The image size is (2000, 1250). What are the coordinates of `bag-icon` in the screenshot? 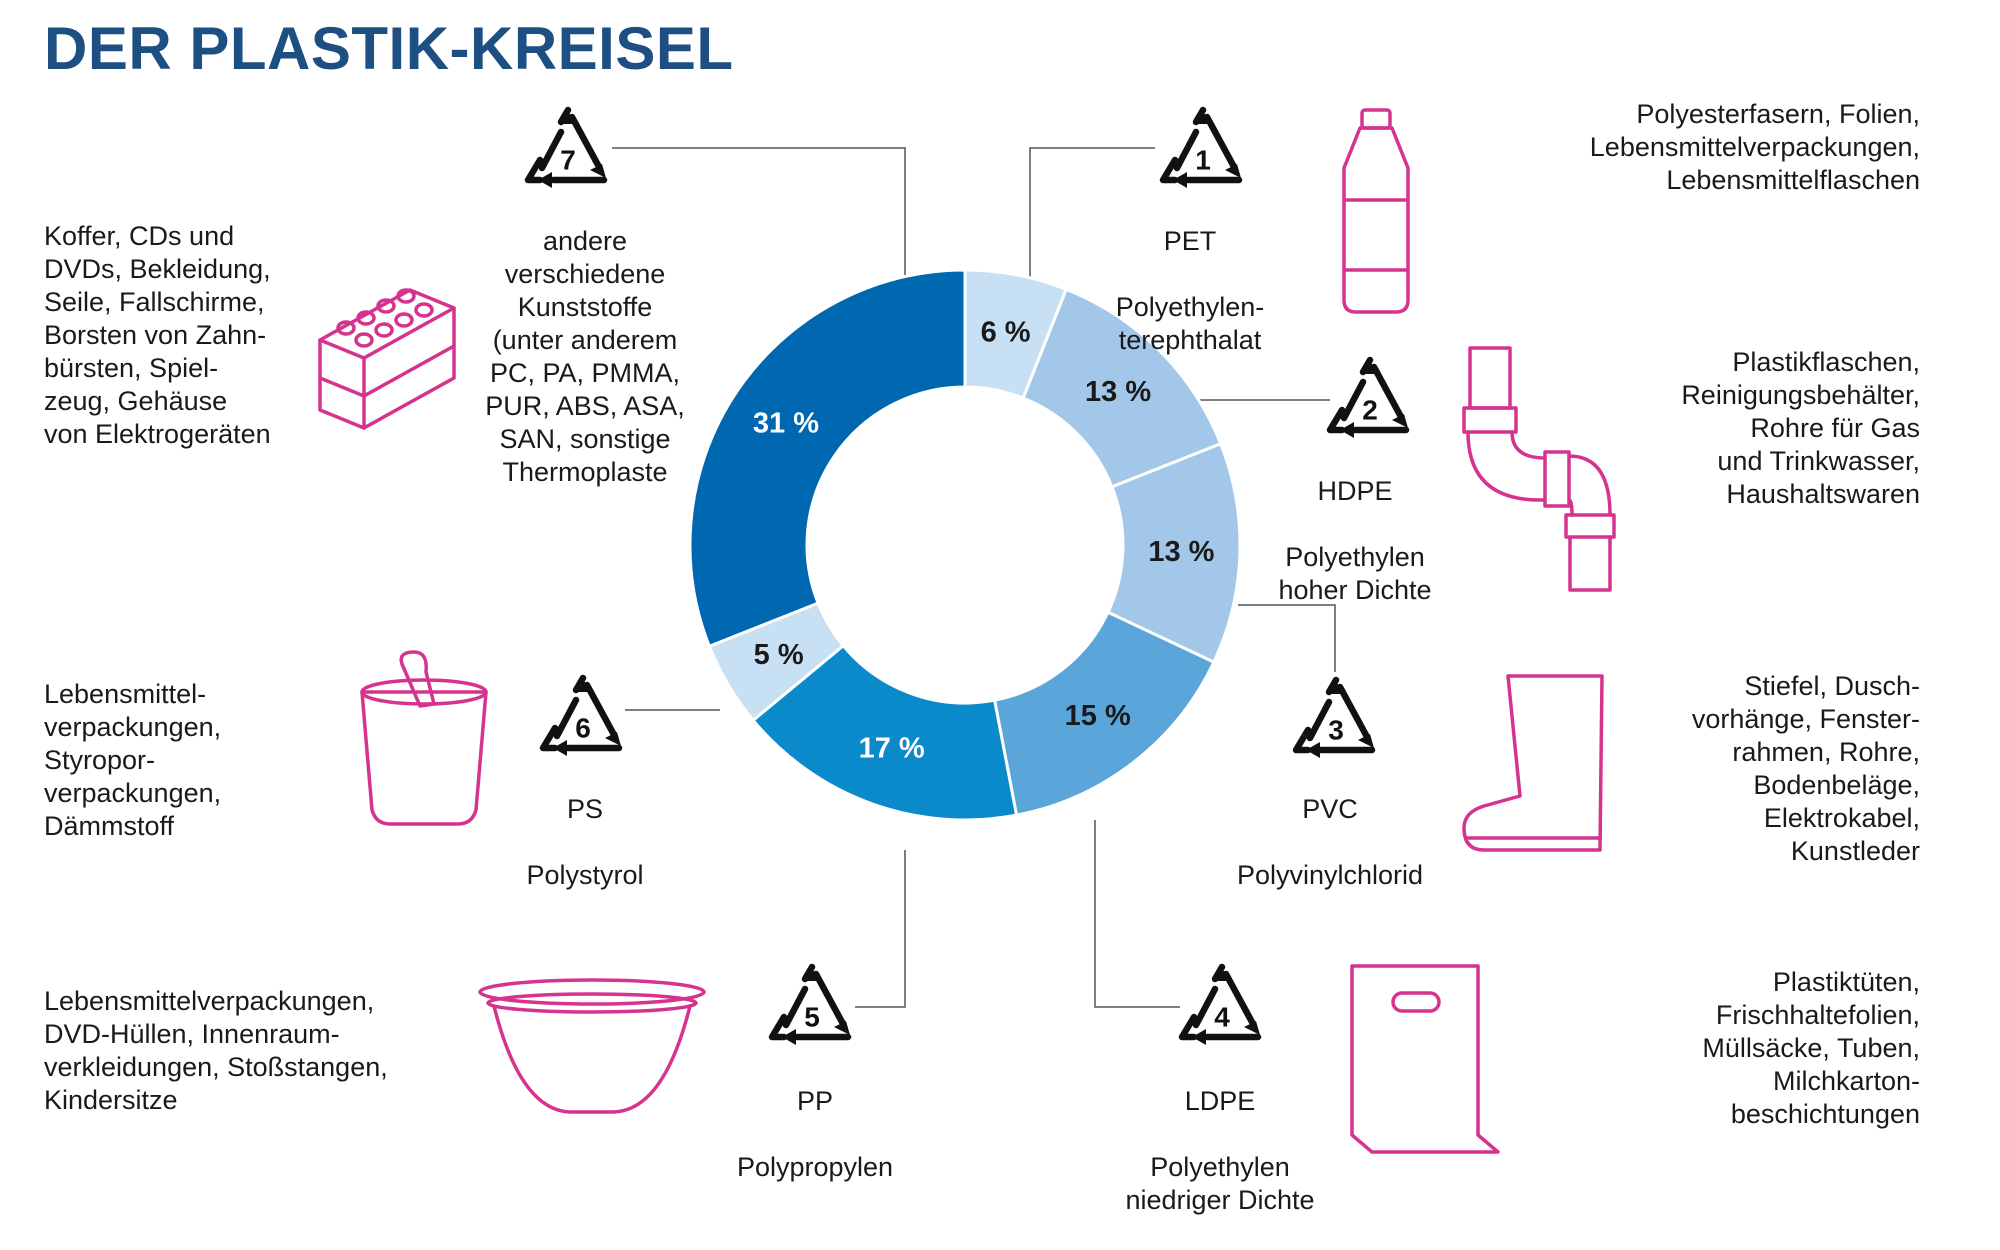 It's located at (1425, 1059).